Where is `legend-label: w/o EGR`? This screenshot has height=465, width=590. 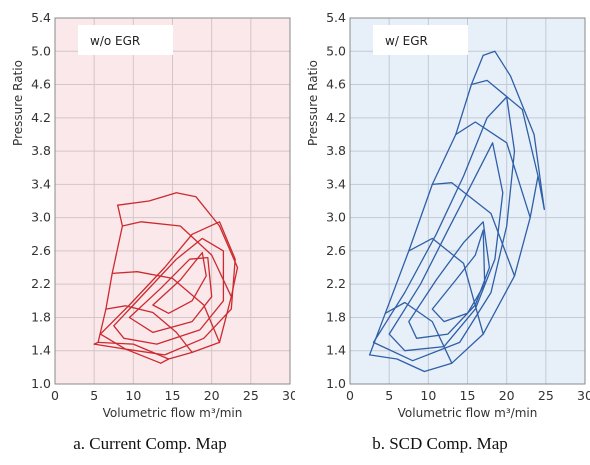 legend-label: w/o EGR is located at coordinates (115, 41).